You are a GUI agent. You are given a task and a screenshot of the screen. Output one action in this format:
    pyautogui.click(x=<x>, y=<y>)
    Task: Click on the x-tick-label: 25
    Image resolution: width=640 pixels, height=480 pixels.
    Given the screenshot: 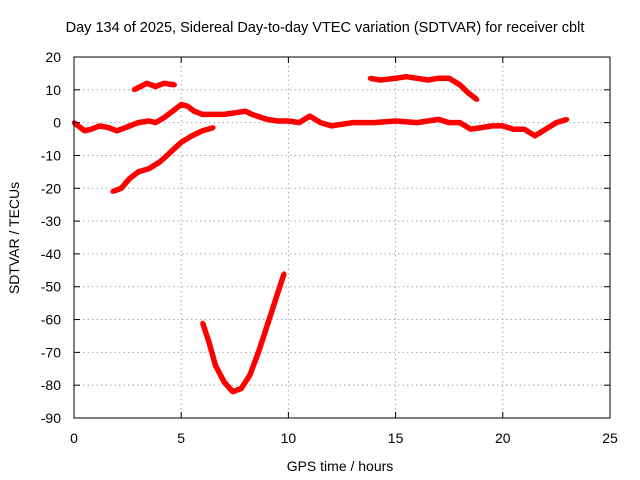 What is the action you would take?
    pyautogui.click(x=610, y=438)
    